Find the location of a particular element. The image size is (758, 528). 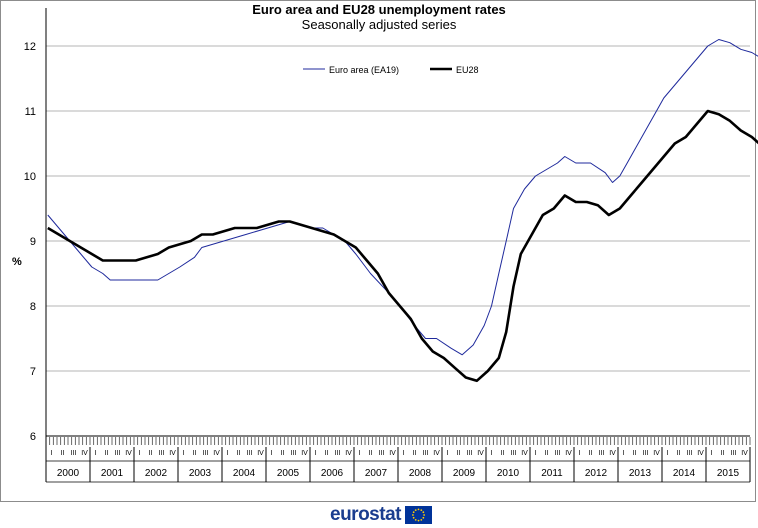

eurostat-footer: eurostat is located at coordinates (381, 515).